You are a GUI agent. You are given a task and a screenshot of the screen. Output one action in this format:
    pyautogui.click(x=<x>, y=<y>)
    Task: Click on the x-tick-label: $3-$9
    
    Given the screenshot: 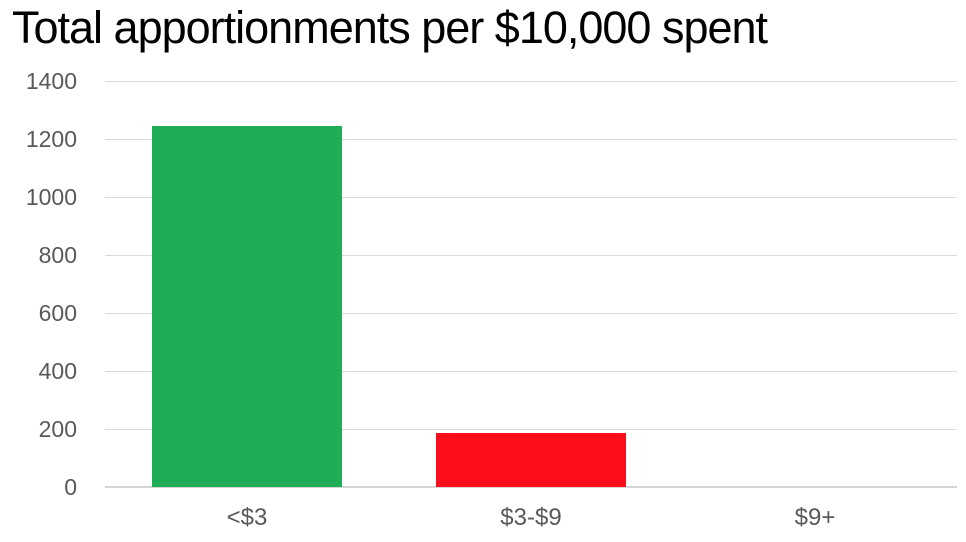 What is the action you would take?
    pyautogui.click(x=531, y=517)
    